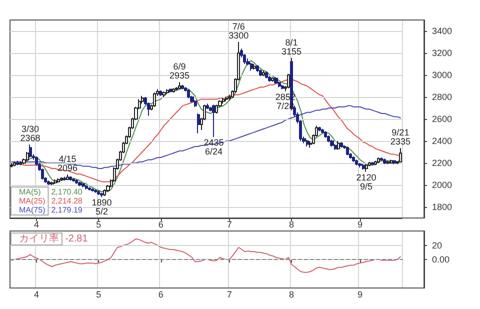  I want to click on y-tick-label: 2800, so click(442, 97).